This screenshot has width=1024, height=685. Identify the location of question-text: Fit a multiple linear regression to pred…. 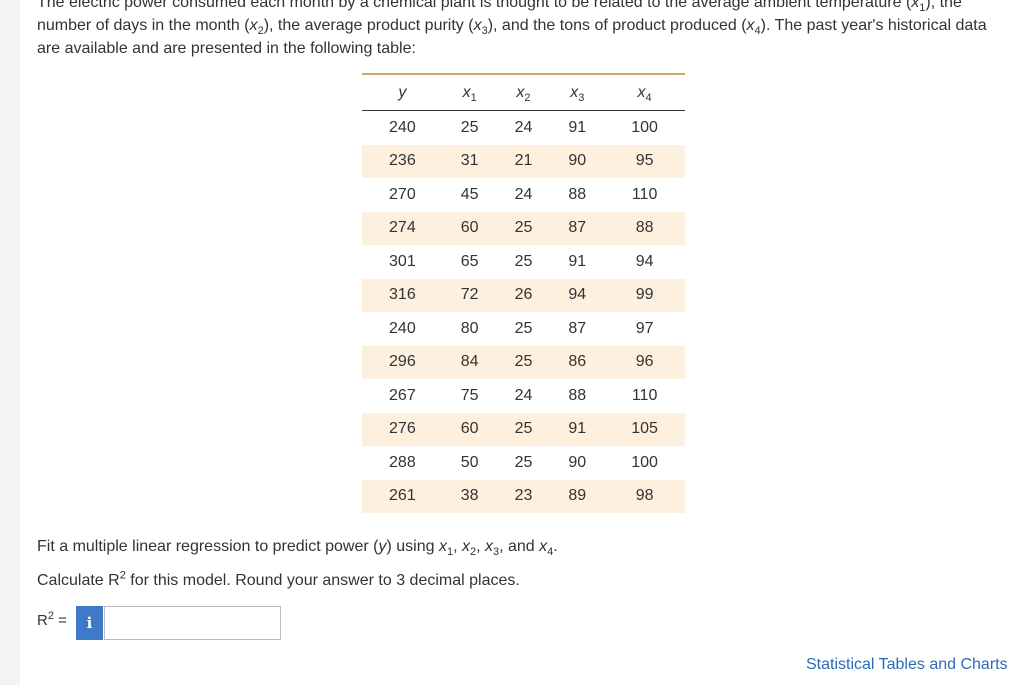
(297, 546).